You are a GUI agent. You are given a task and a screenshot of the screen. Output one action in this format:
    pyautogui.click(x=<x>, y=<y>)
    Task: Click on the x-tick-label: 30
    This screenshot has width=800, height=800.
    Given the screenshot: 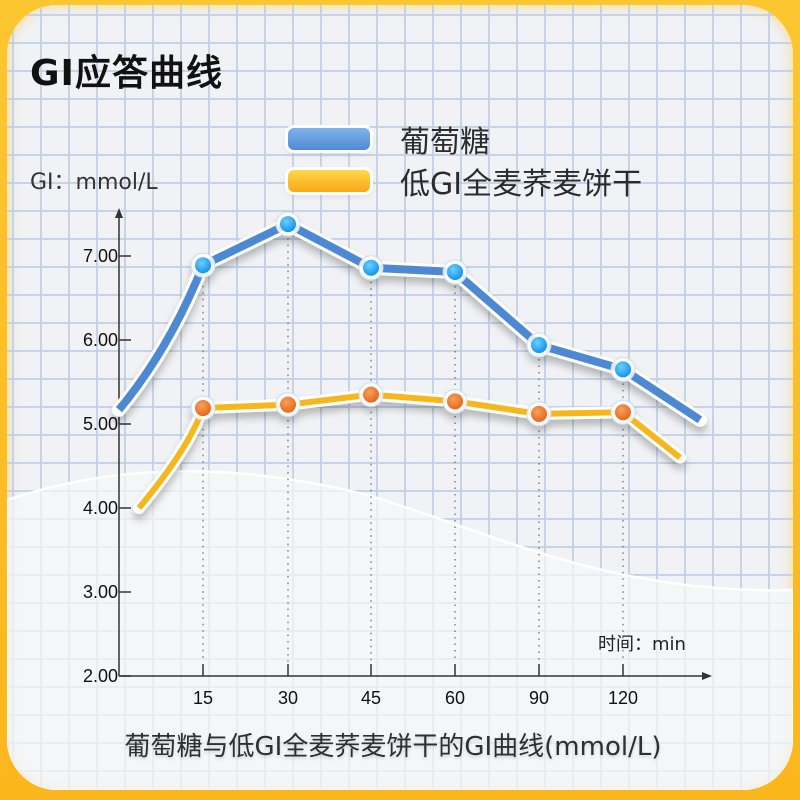 What is the action you would take?
    pyautogui.click(x=288, y=698)
    